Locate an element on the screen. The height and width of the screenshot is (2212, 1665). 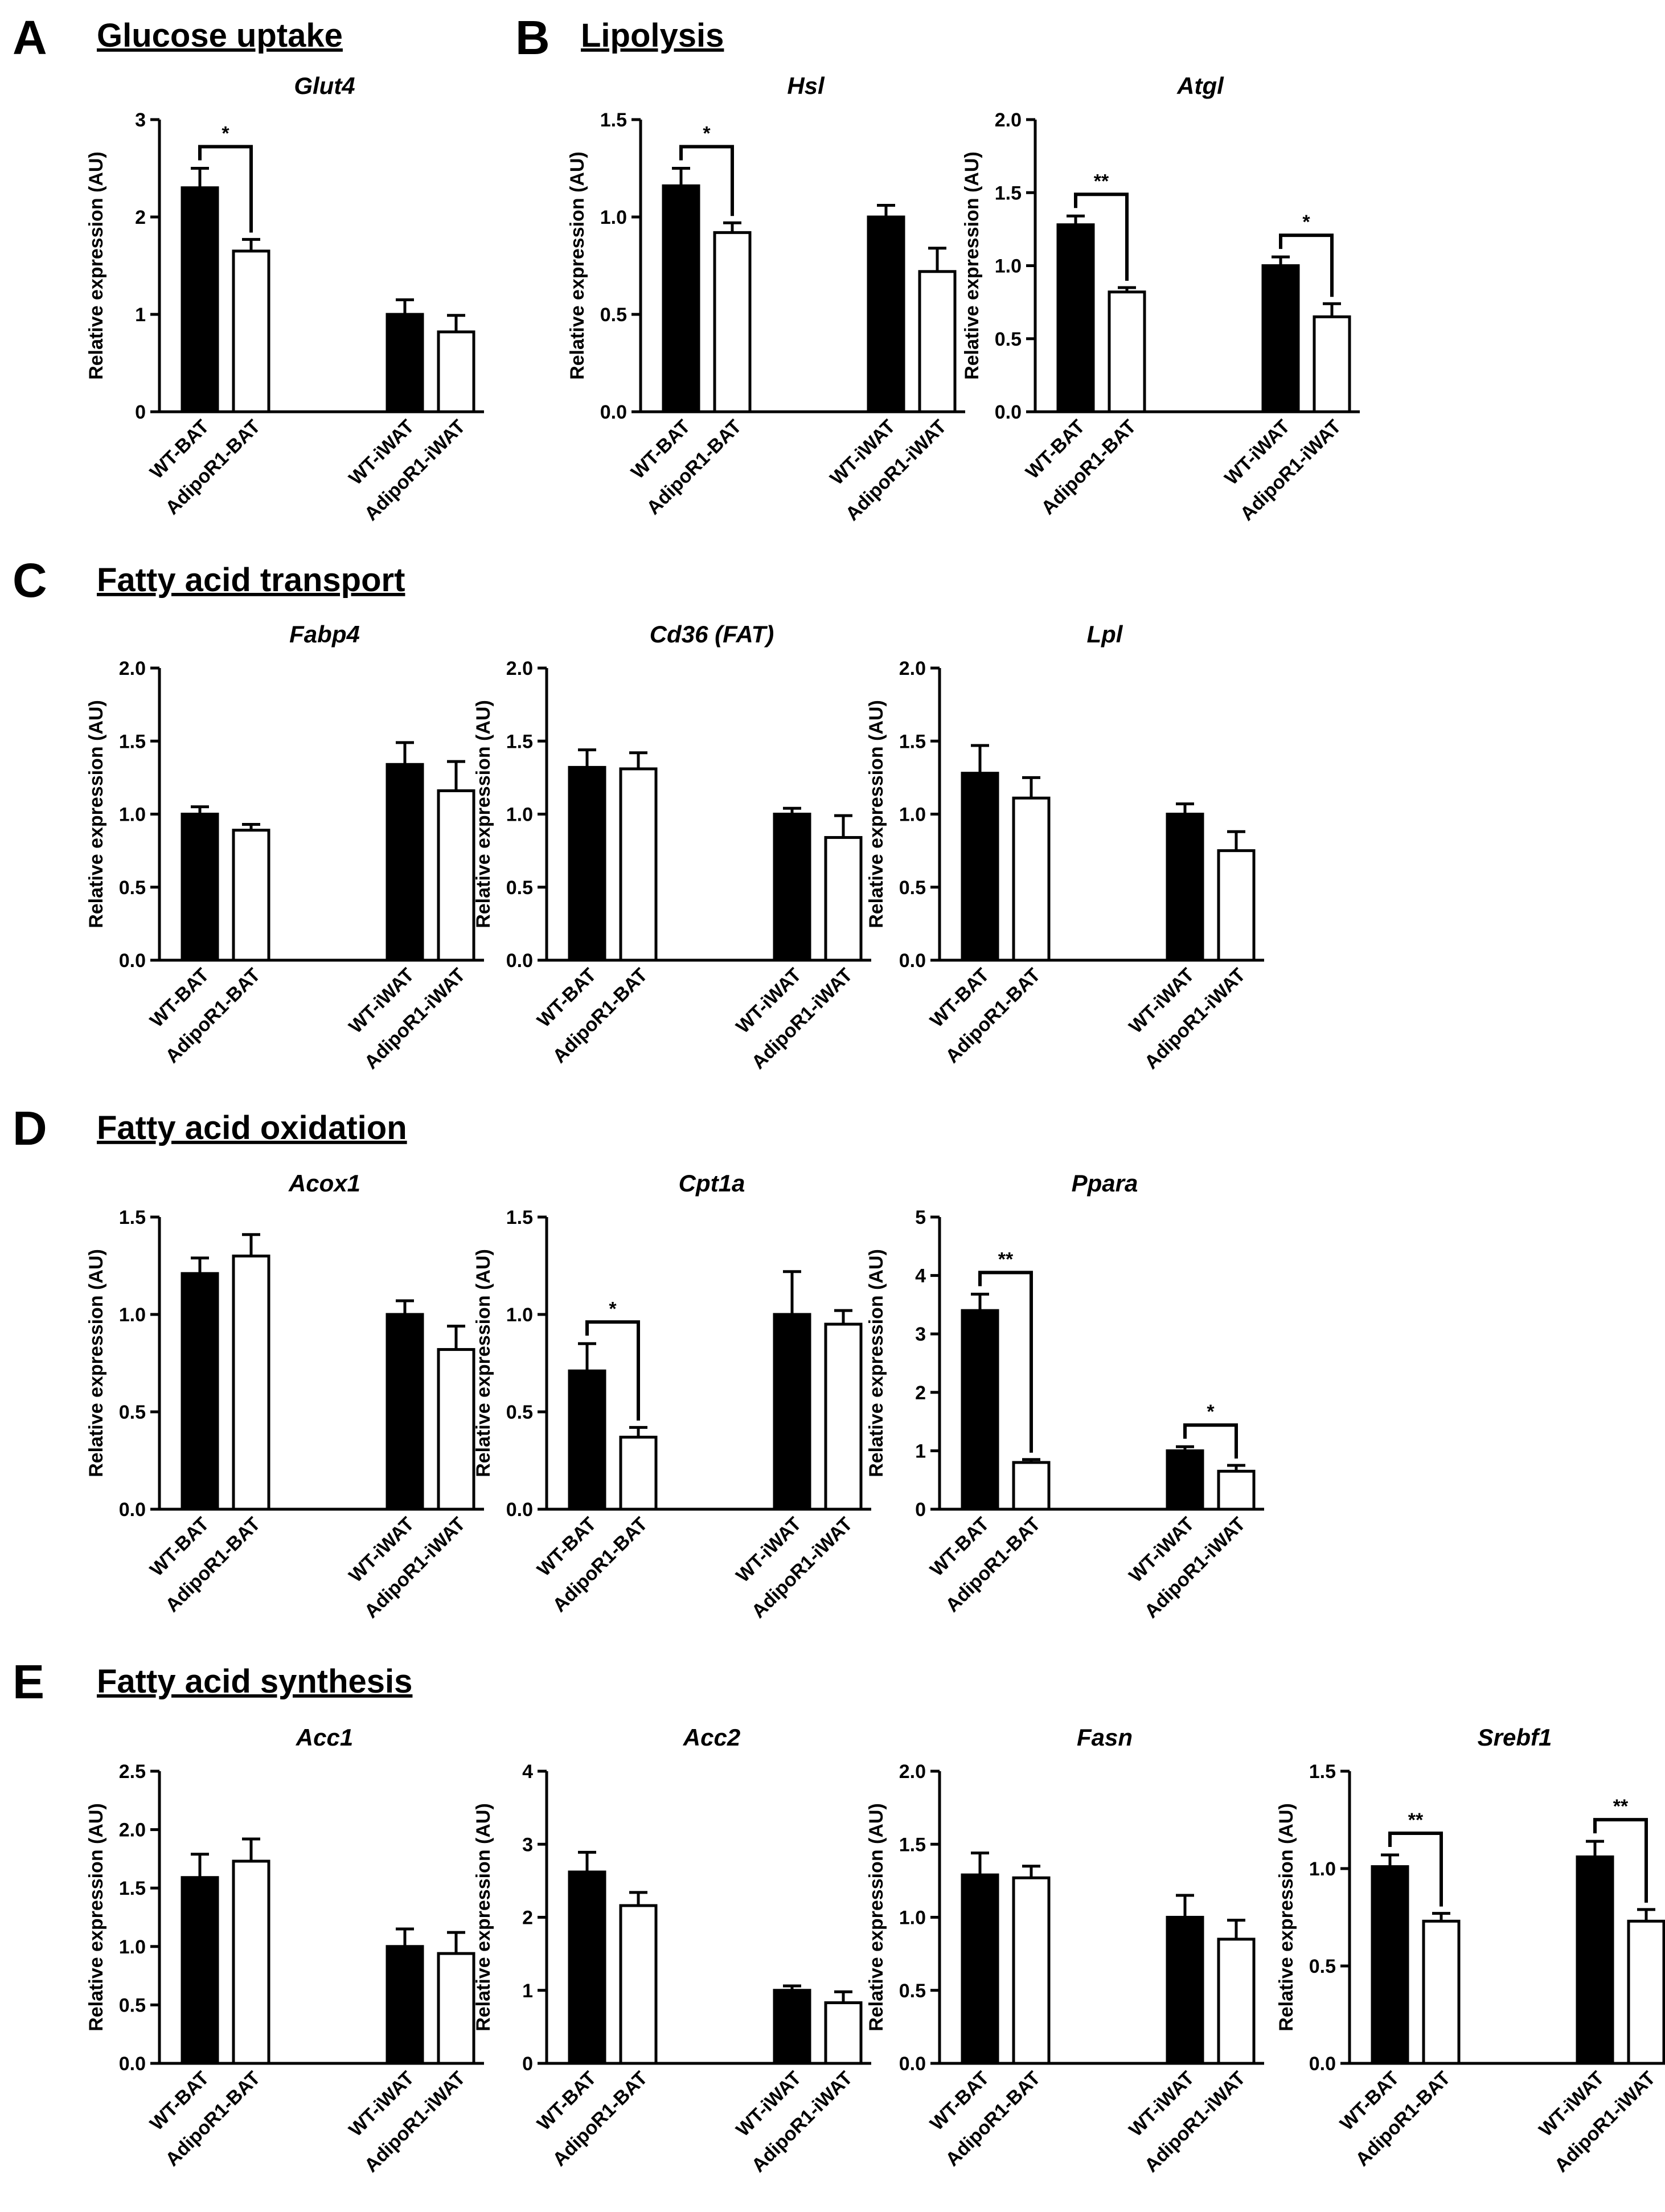
chart-title: Ppara is located at coordinates (1105, 1183).